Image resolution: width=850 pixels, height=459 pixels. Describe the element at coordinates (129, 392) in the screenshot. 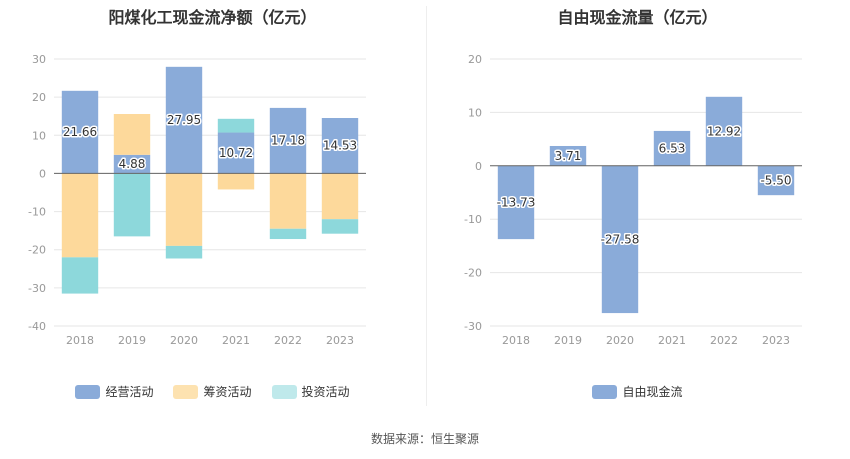

I see `legend-label-operating: 经营活动` at that location.